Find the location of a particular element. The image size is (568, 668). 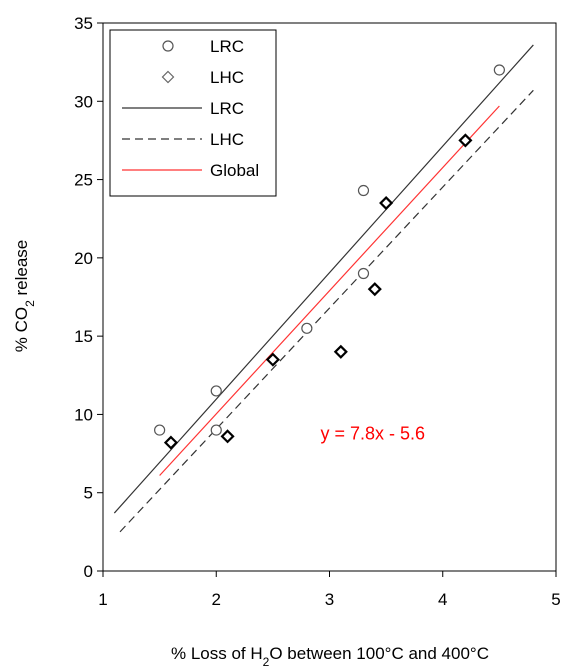

y-tick-label: 5 is located at coordinates (88, 493).